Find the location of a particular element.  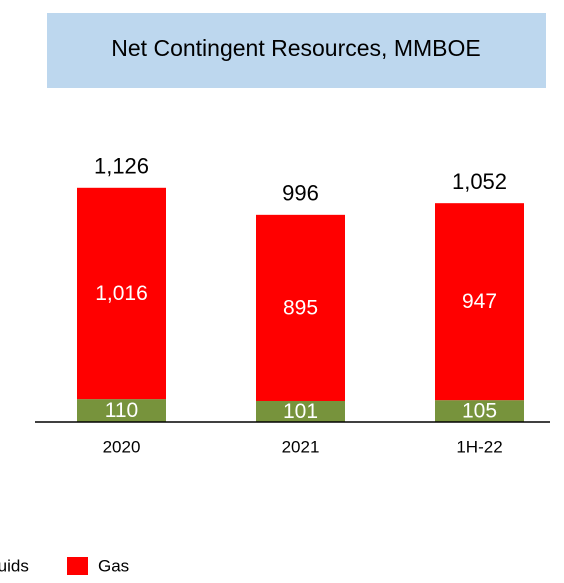

x-tick-label: 2021 is located at coordinates (301, 446).